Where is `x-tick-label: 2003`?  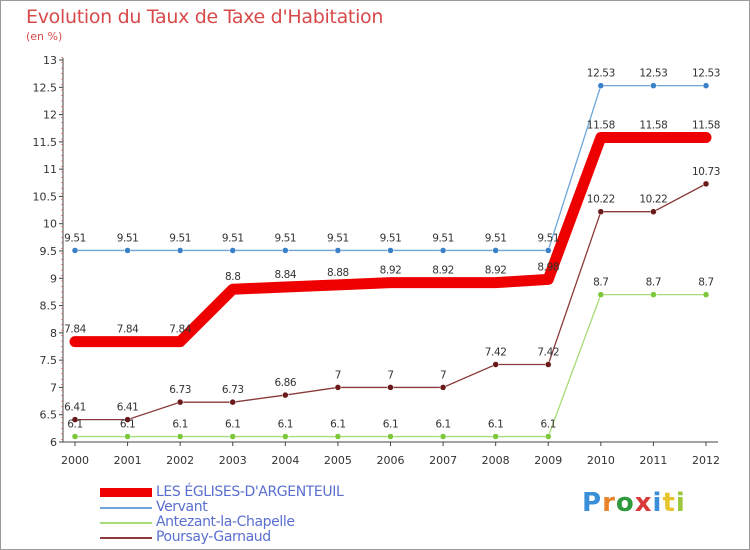
x-tick-label: 2003 is located at coordinates (233, 460).